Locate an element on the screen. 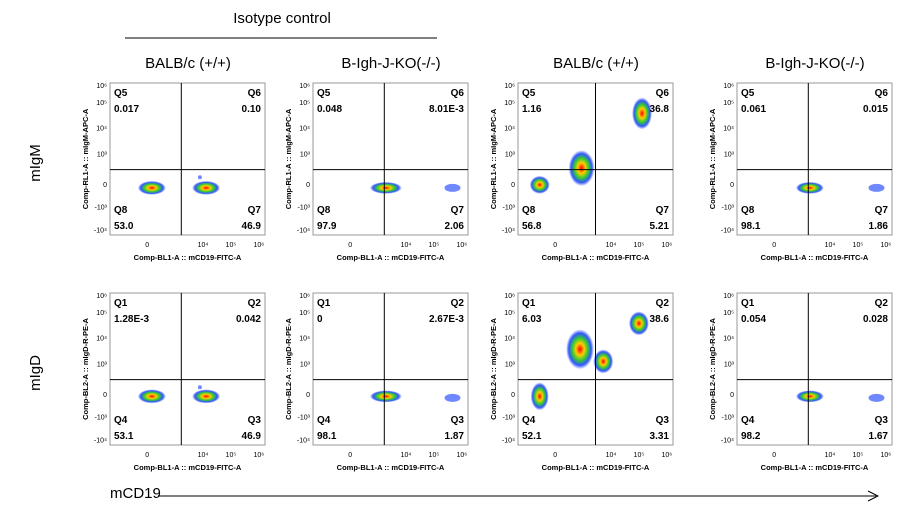 This screenshot has height=511, width=905. quadrant-percent: 0.061 is located at coordinates (753, 109).